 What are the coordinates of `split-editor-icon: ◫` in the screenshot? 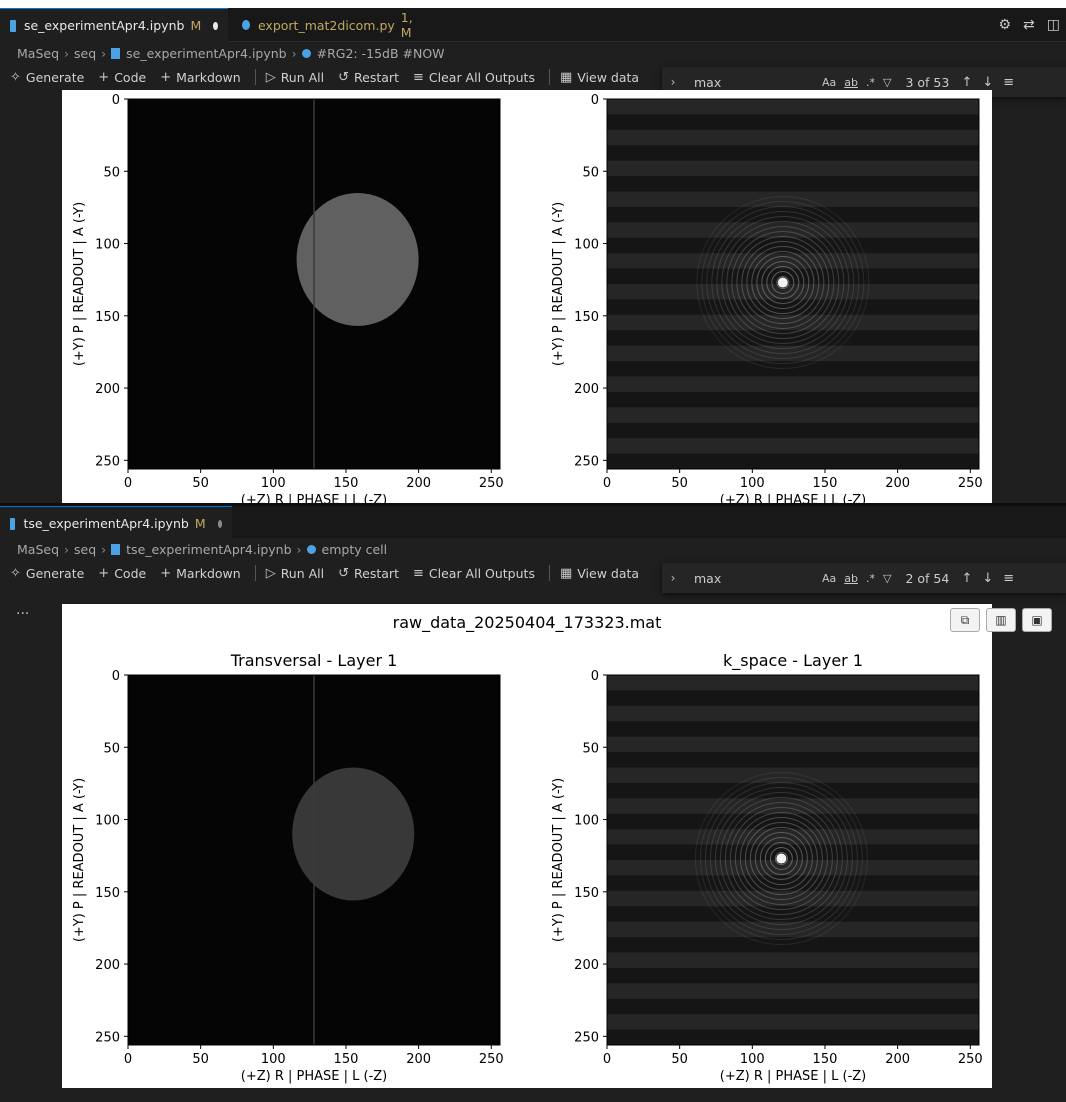 It's located at (1053, 25).